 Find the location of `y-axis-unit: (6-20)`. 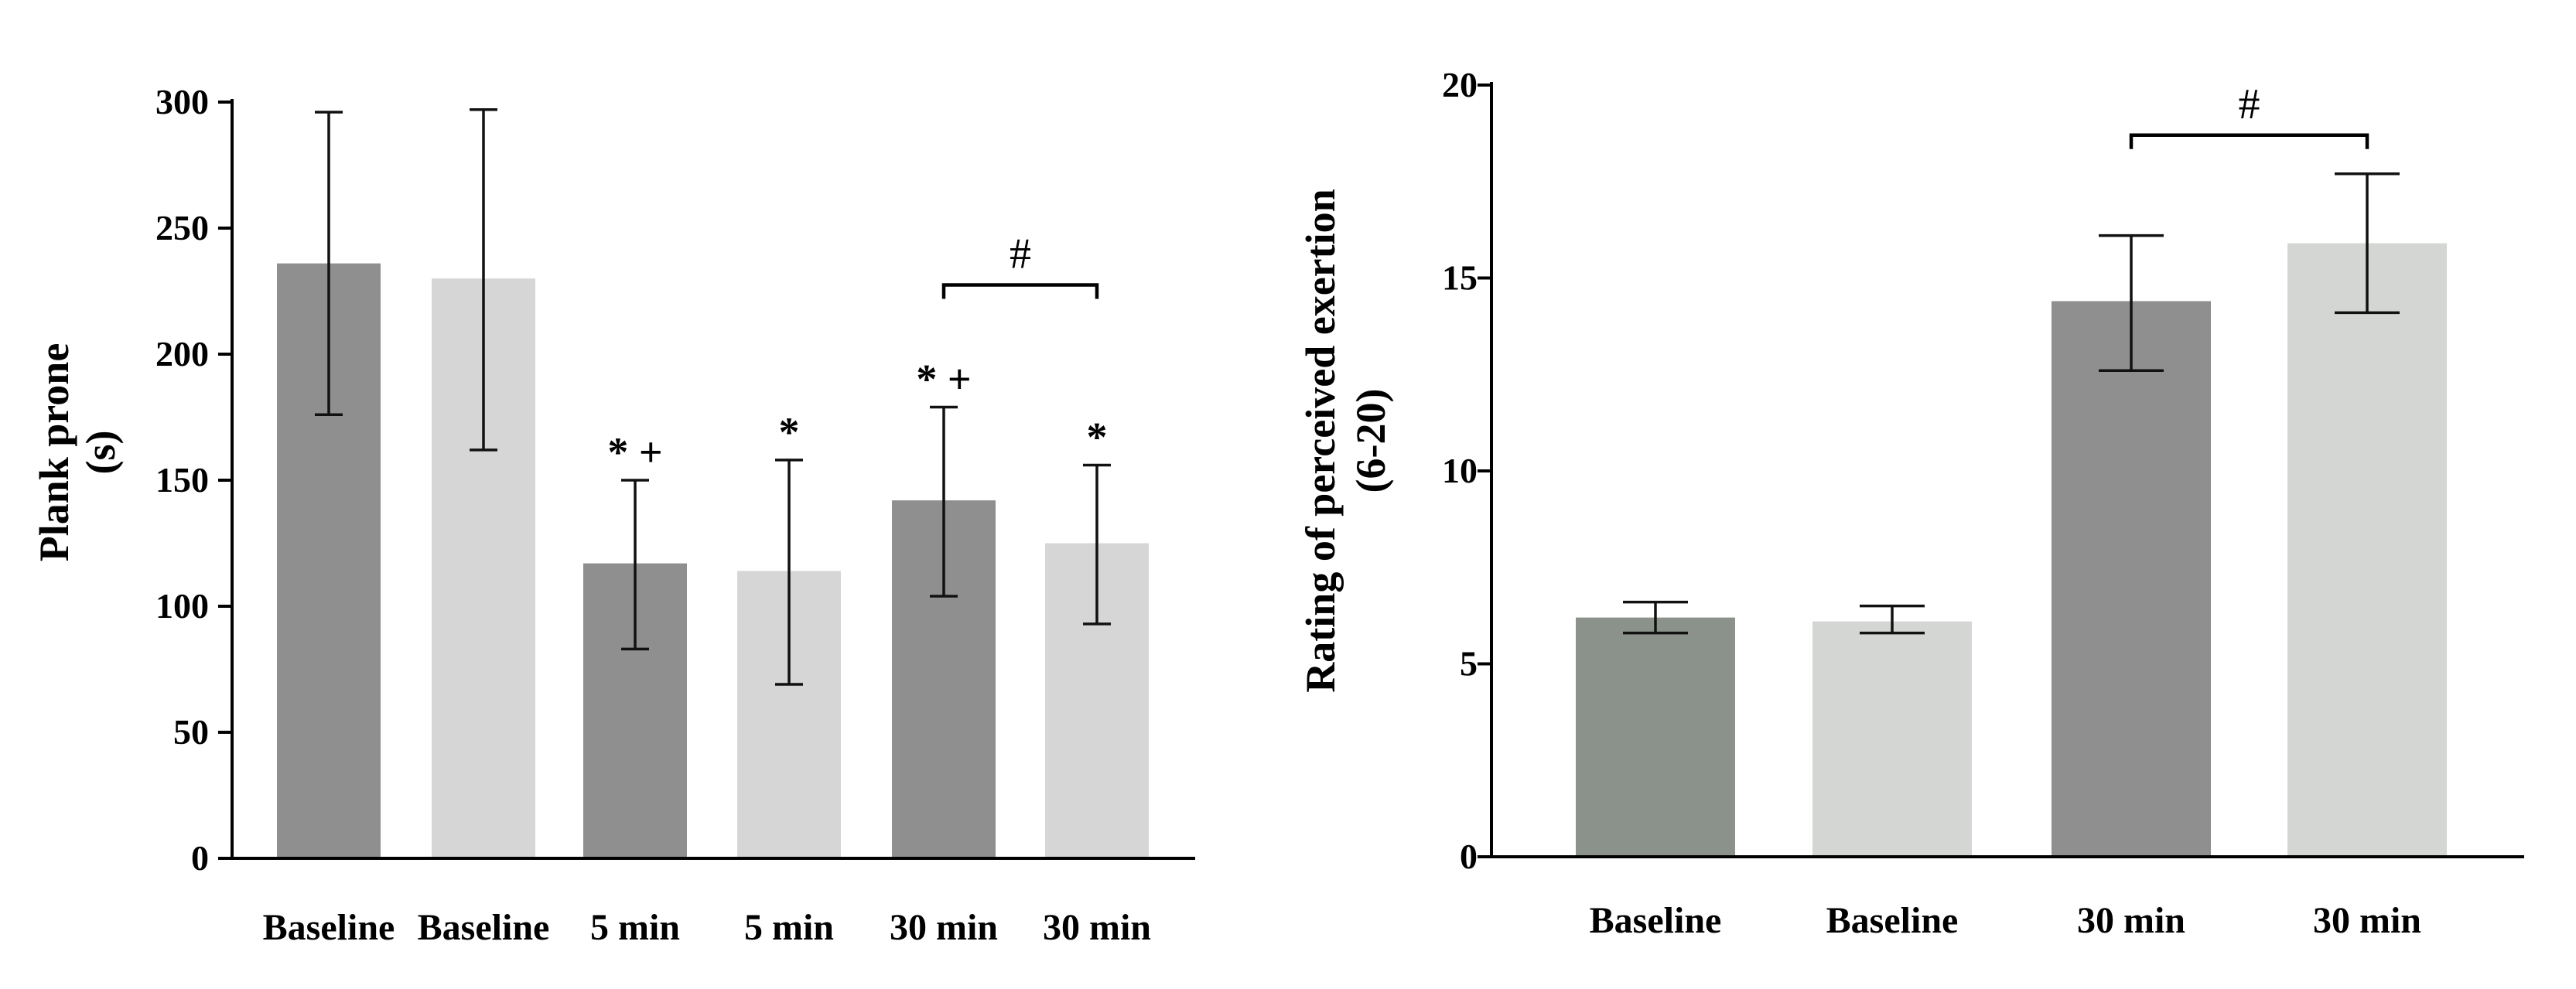

y-axis-unit: (6-20) is located at coordinates (1371, 441).